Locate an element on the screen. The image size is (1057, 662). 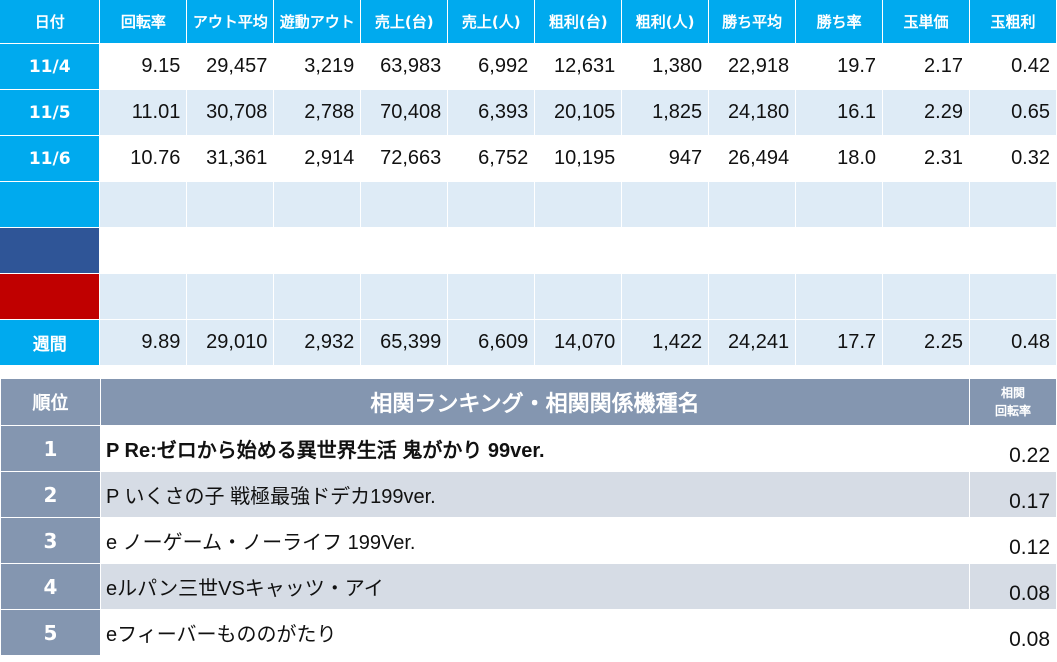
machine-name: P いくさの子 戦極最強ドデカ199ver. is located at coordinates (535, 494).